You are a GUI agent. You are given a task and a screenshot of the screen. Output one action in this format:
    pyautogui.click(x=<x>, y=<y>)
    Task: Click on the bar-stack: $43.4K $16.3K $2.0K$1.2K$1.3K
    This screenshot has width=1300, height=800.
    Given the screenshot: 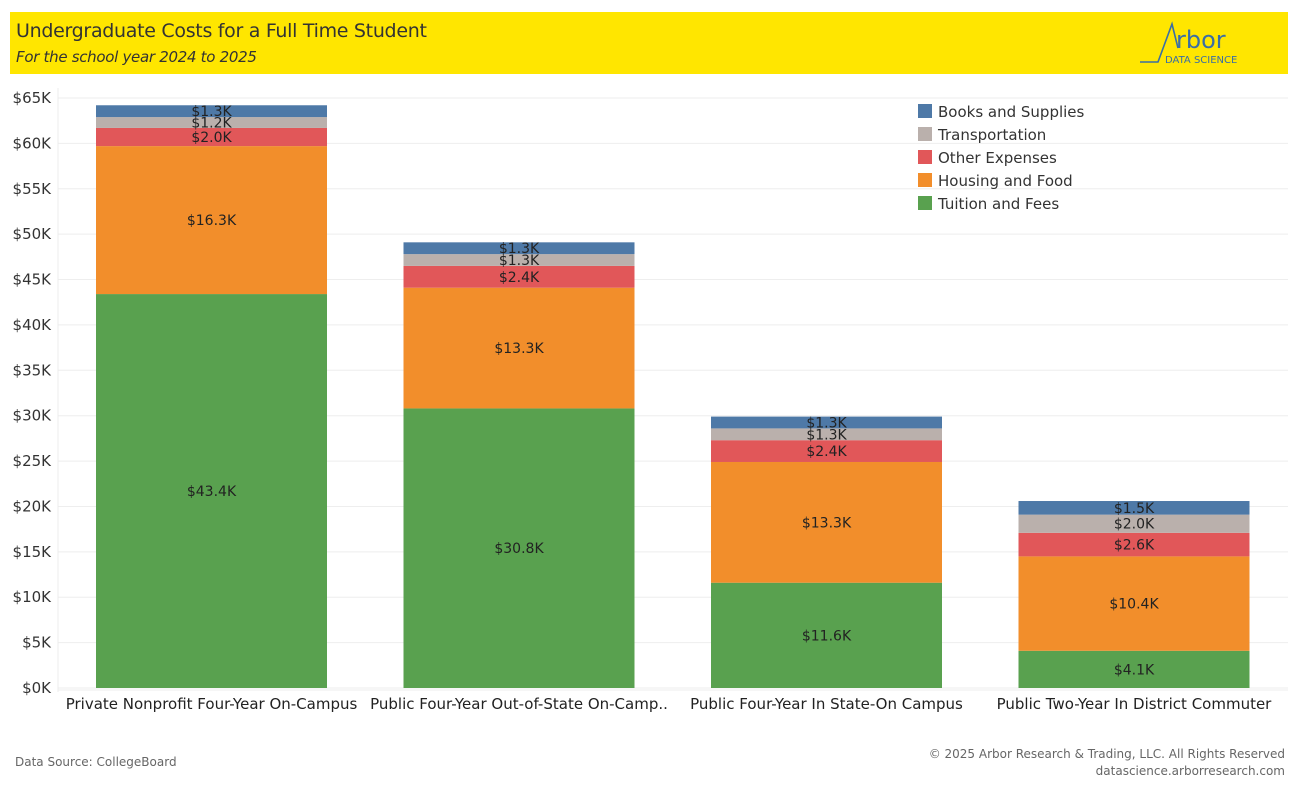 What is the action you would take?
    pyautogui.click(x=211, y=396)
    